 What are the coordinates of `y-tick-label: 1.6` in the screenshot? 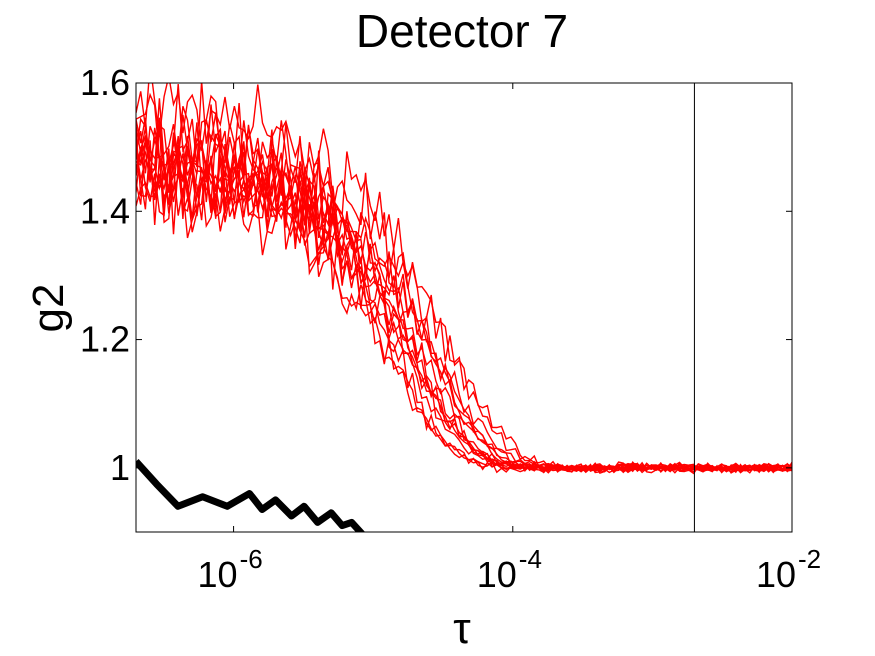 It's located at (105, 82).